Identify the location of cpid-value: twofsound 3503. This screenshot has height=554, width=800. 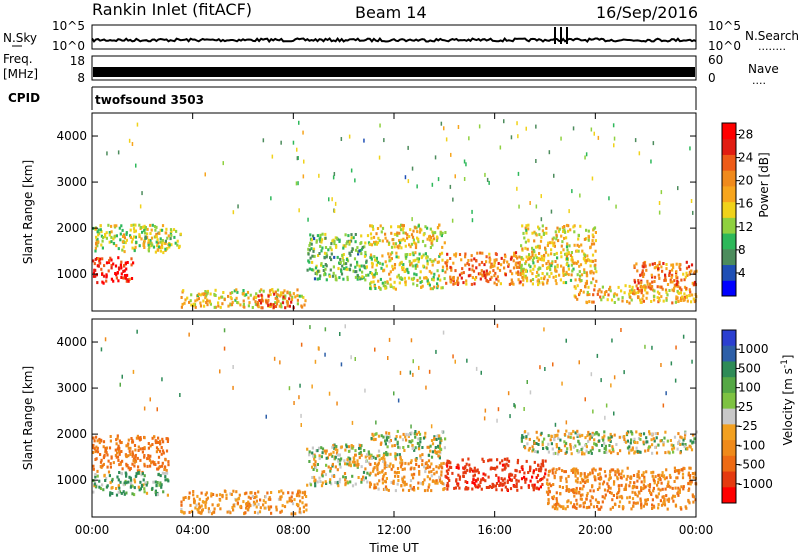
(149, 100).